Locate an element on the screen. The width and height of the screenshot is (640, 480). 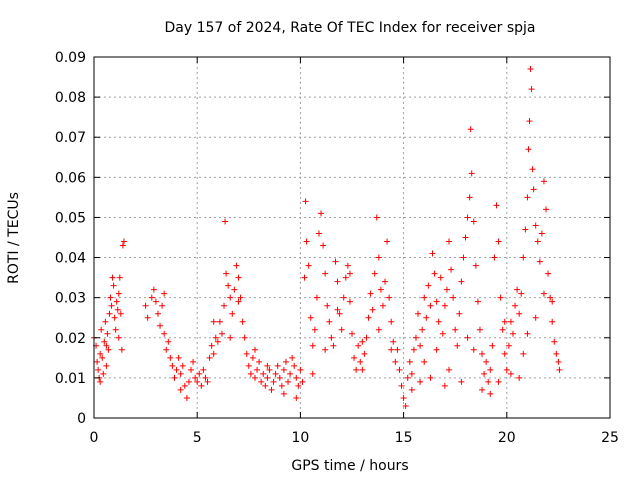
x-tick-label: 25 is located at coordinates (610, 438).